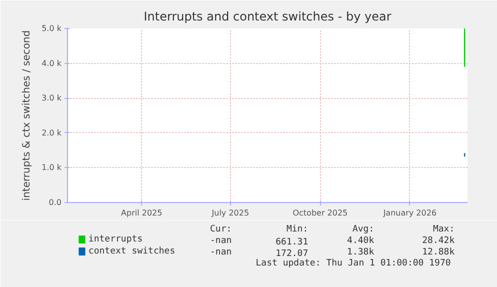 This screenshot has height=287, width=497. I want to click on legend-label: interrupts, so click(115, 239).